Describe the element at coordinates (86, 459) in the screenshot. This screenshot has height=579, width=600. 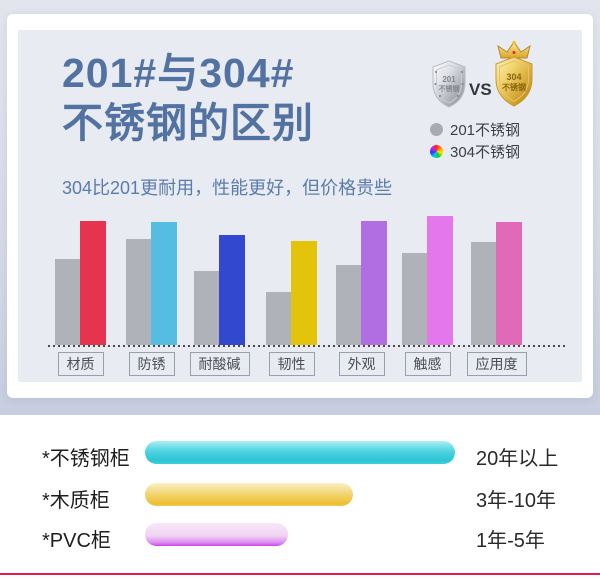
I see `lifespan-row-label: *不锈钢柜` at that location.